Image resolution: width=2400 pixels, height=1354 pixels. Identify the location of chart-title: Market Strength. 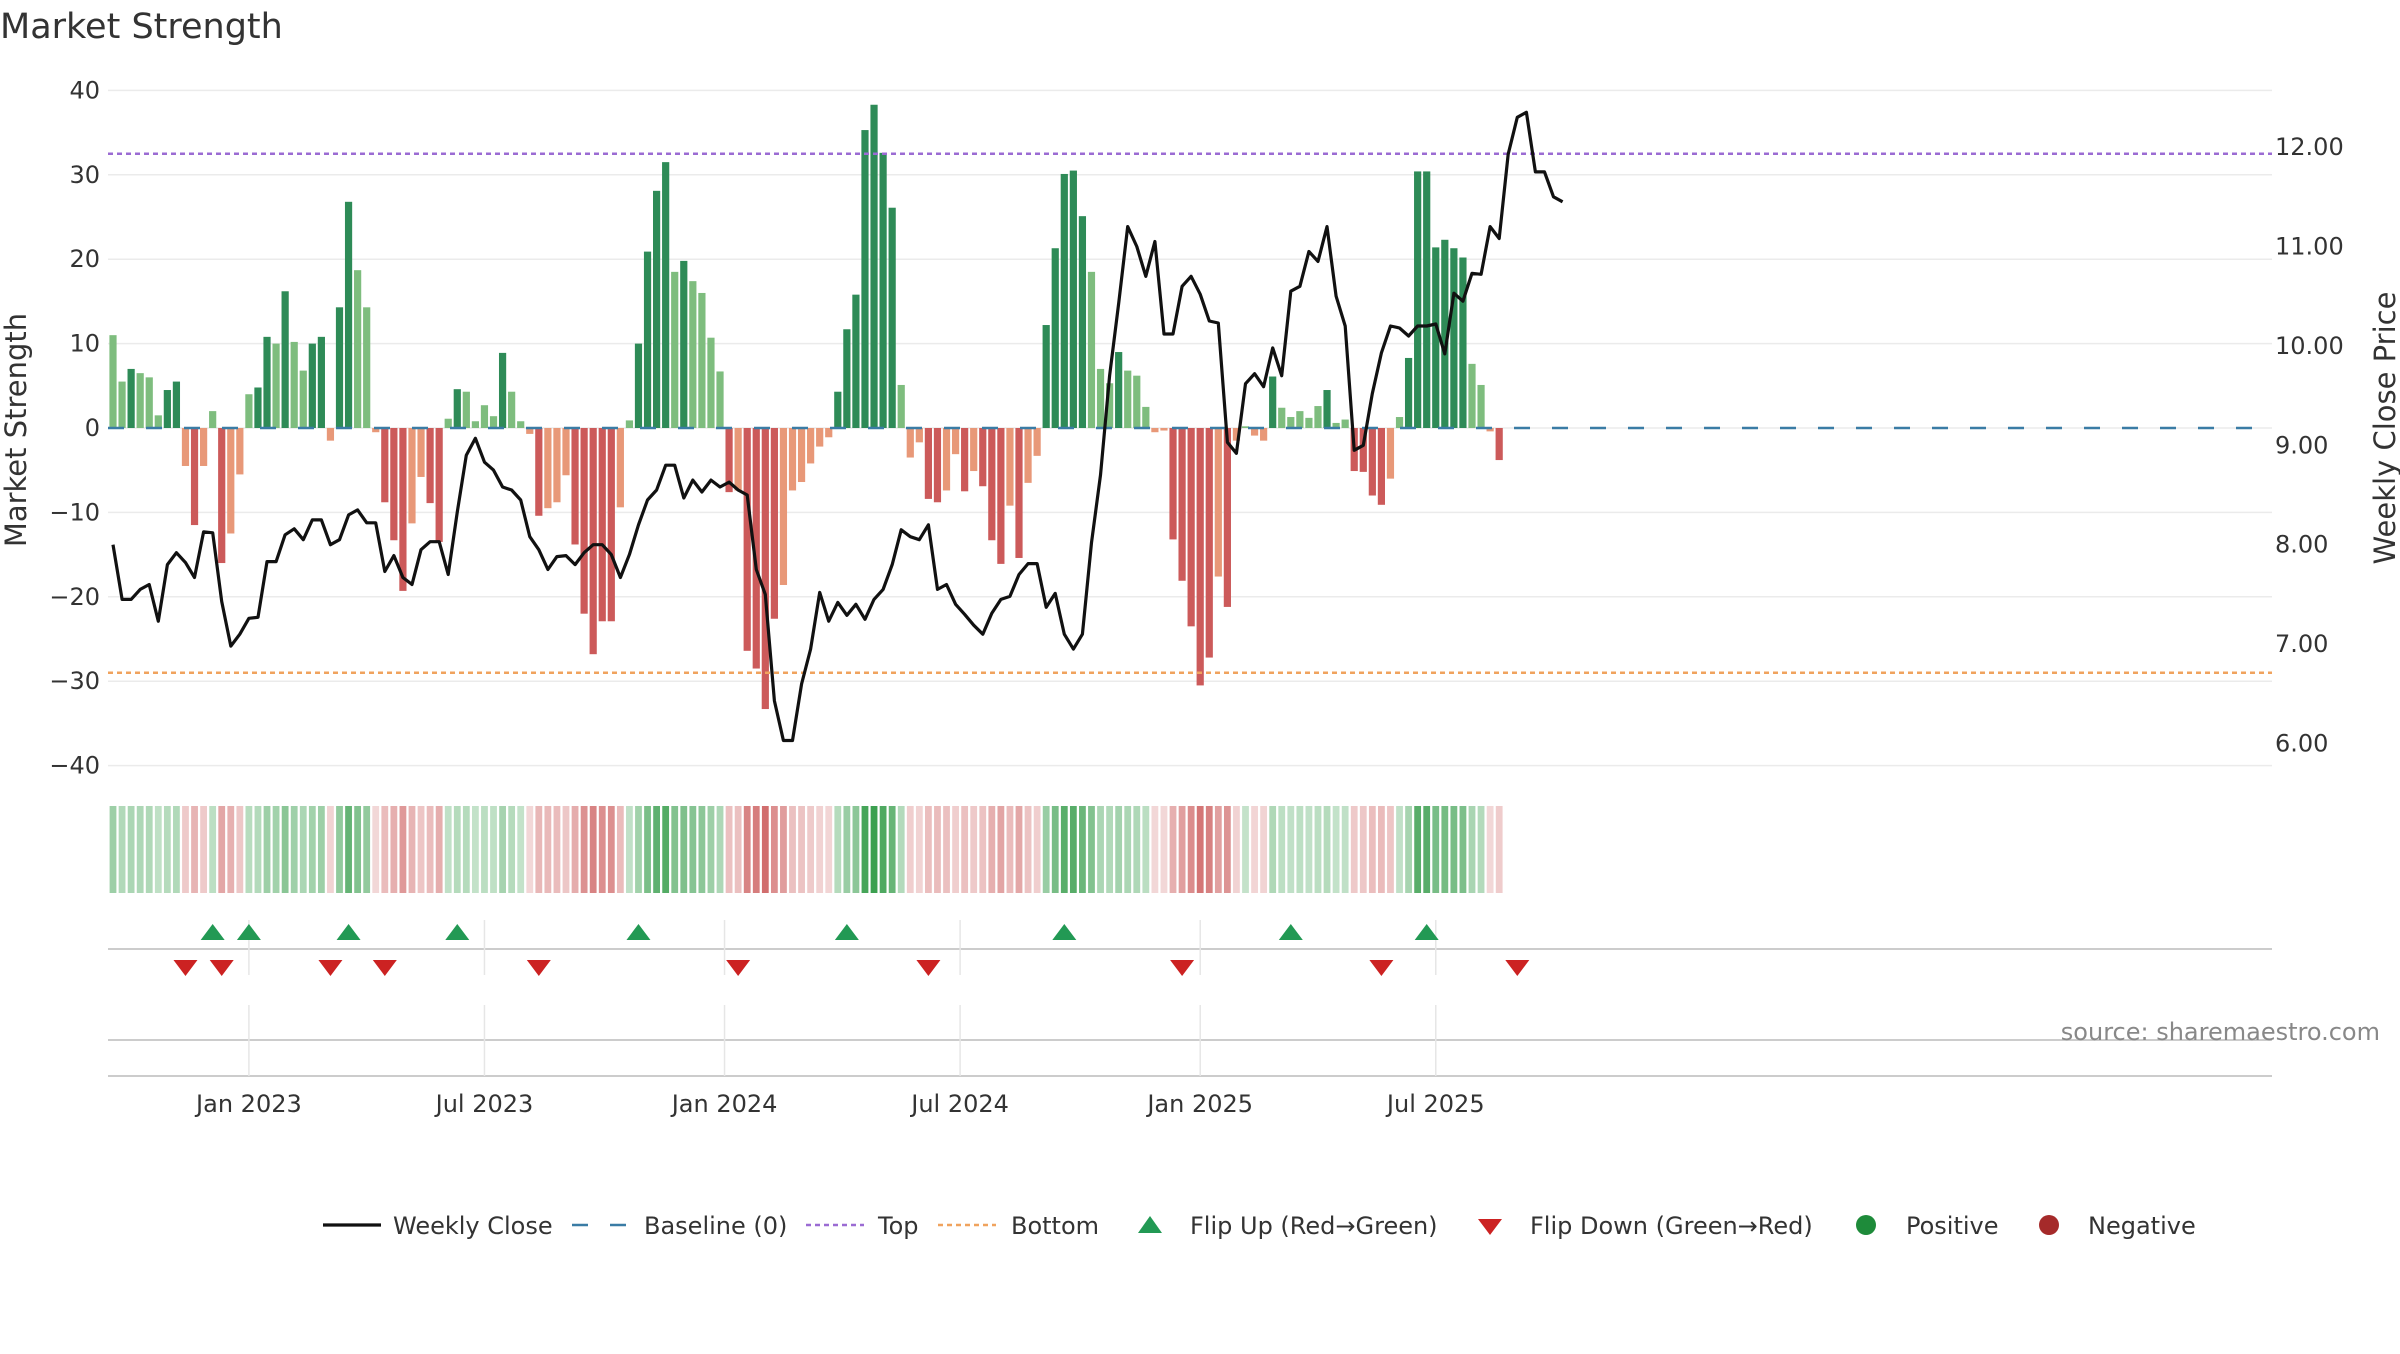
(141, 27).